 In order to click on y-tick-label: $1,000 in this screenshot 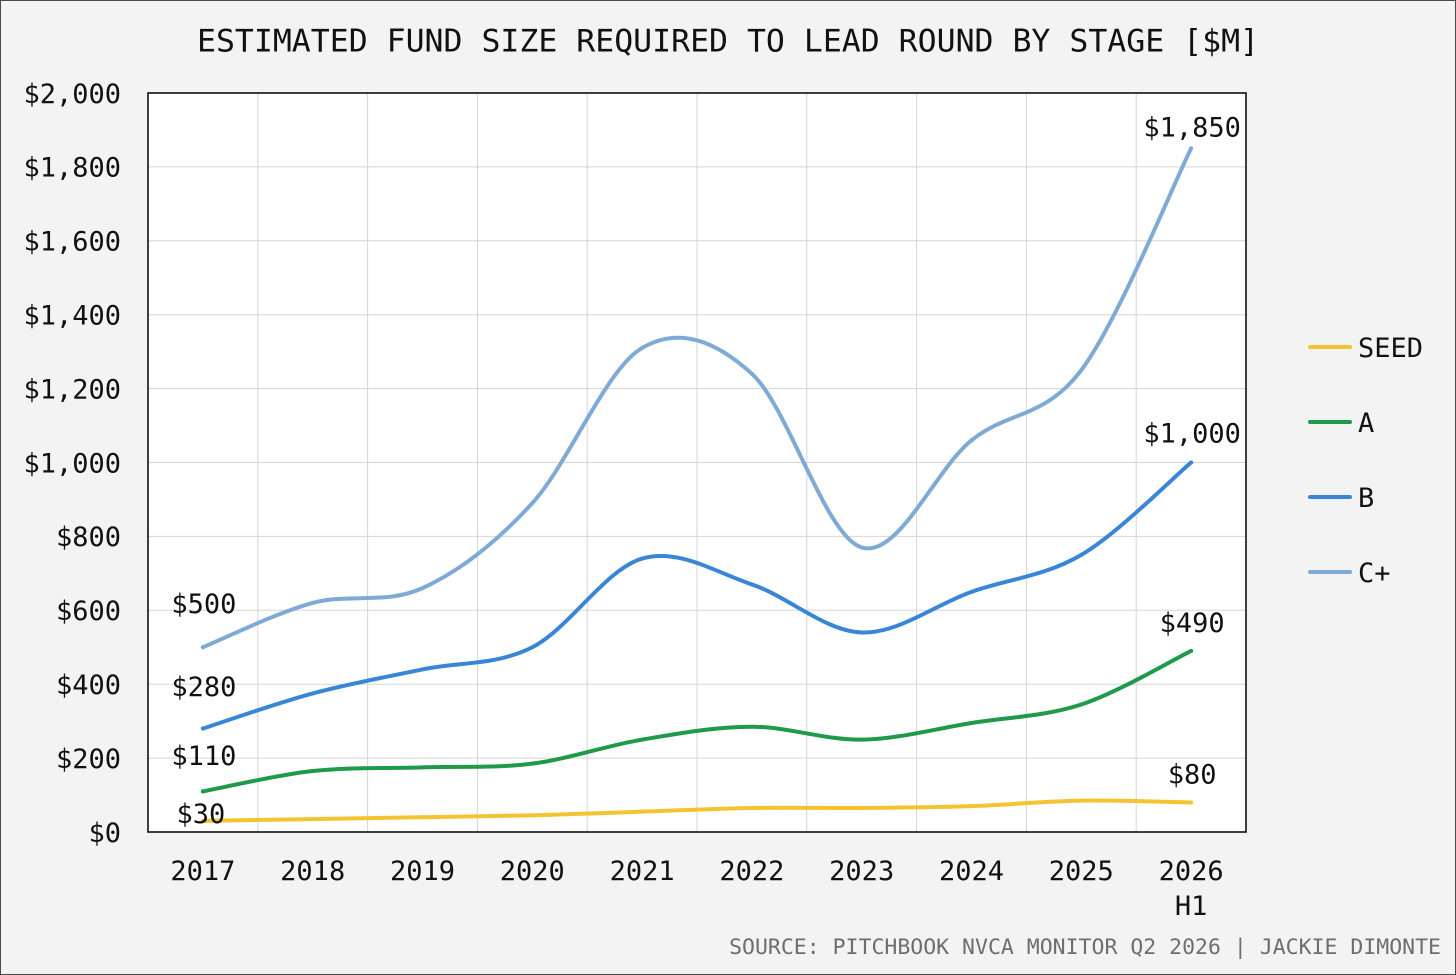, I will do `click(72, 463)`.